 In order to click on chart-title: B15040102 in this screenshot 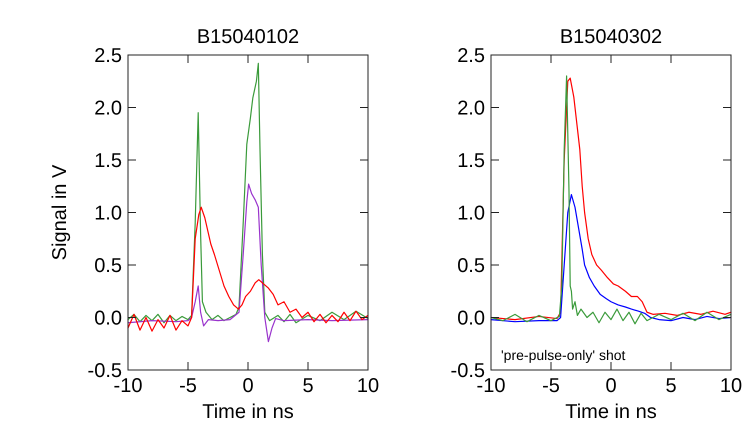, I will do `click(248, 37)`.